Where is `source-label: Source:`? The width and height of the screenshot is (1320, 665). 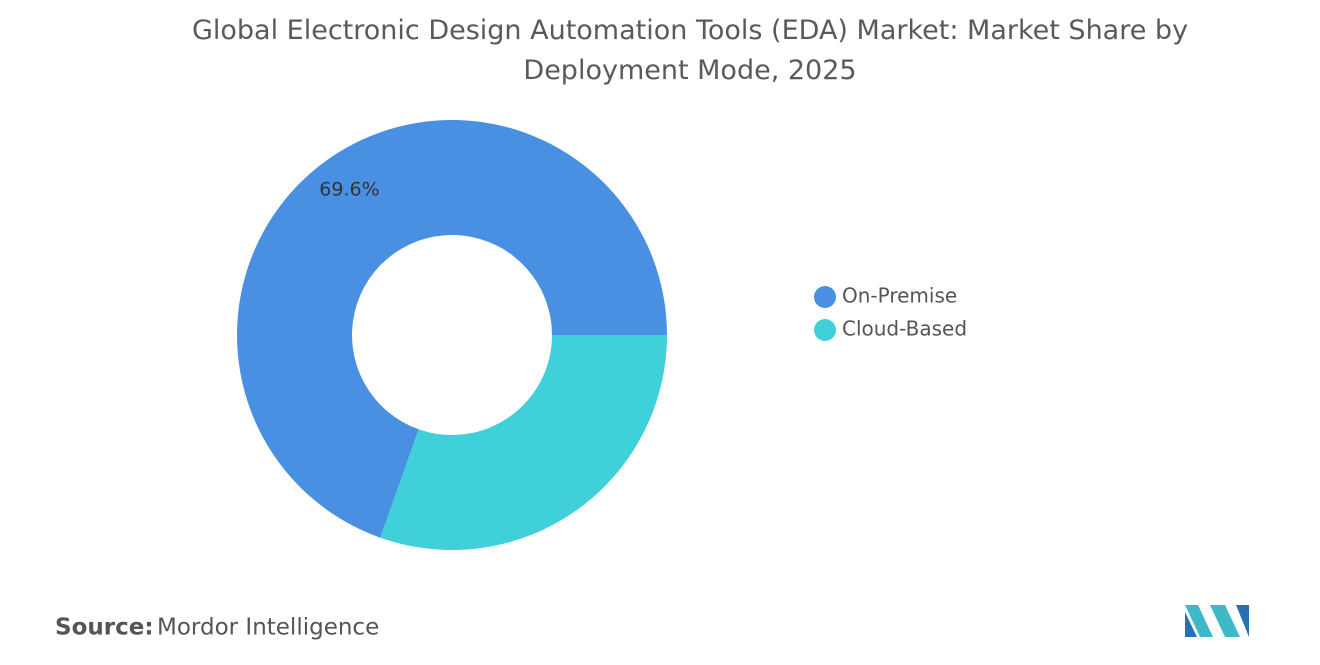 source-label: Source: is located at coordinates (104, 628).